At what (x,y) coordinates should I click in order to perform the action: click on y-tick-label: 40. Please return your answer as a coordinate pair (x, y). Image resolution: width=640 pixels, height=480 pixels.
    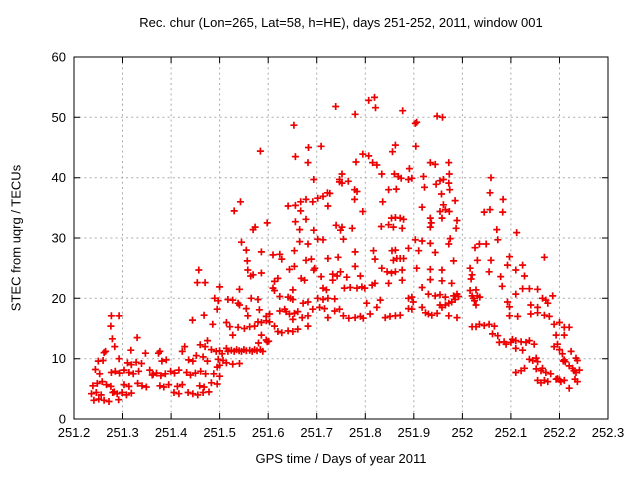
    Looking at the image, I should click on (59, 177).